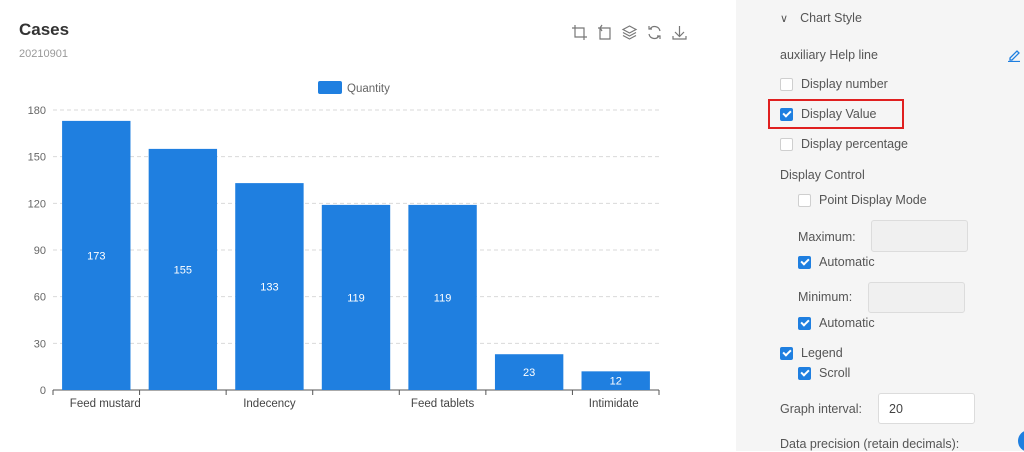  Describe the element at coordinates (40, 344) in the screenshot. I see `y-tick-label: 30` at that location.